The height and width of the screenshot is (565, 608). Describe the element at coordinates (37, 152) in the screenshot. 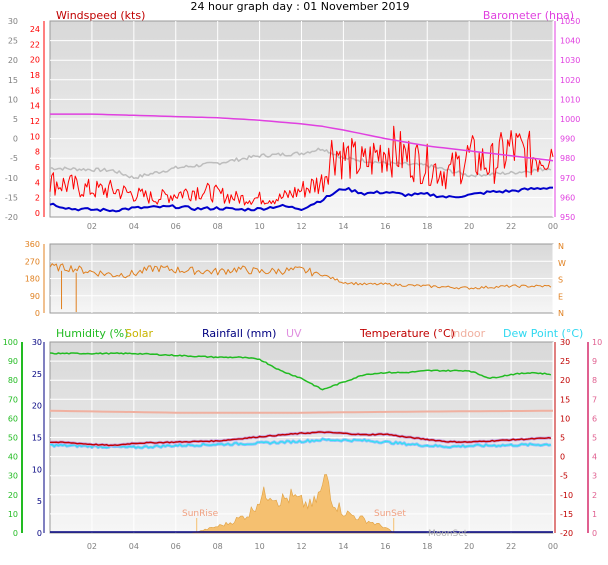

I see `wind-inner-left-tick-label: 8` at that location.